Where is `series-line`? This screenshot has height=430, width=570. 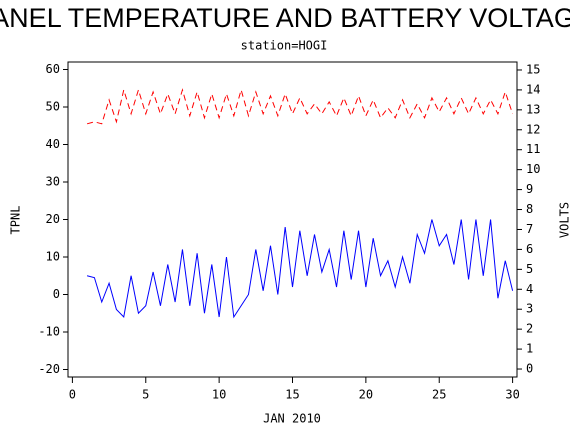
series-line is located at coordinates (300, 106).